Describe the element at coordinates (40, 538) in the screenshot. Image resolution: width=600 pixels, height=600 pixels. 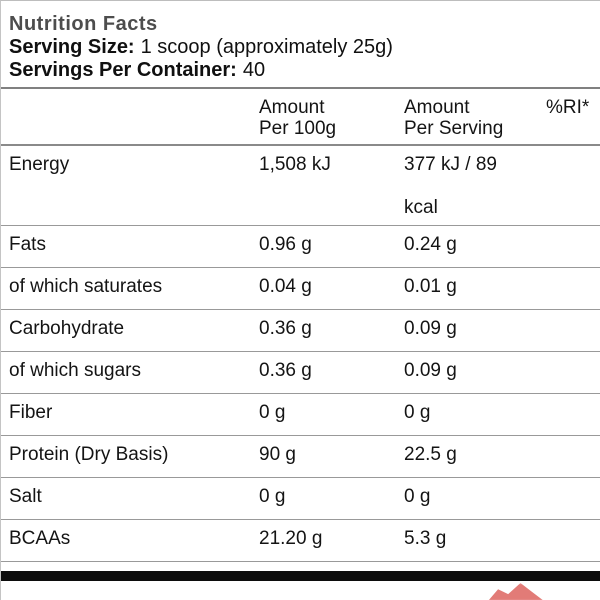
I see `nutrient-name: BCAAs` at that location.